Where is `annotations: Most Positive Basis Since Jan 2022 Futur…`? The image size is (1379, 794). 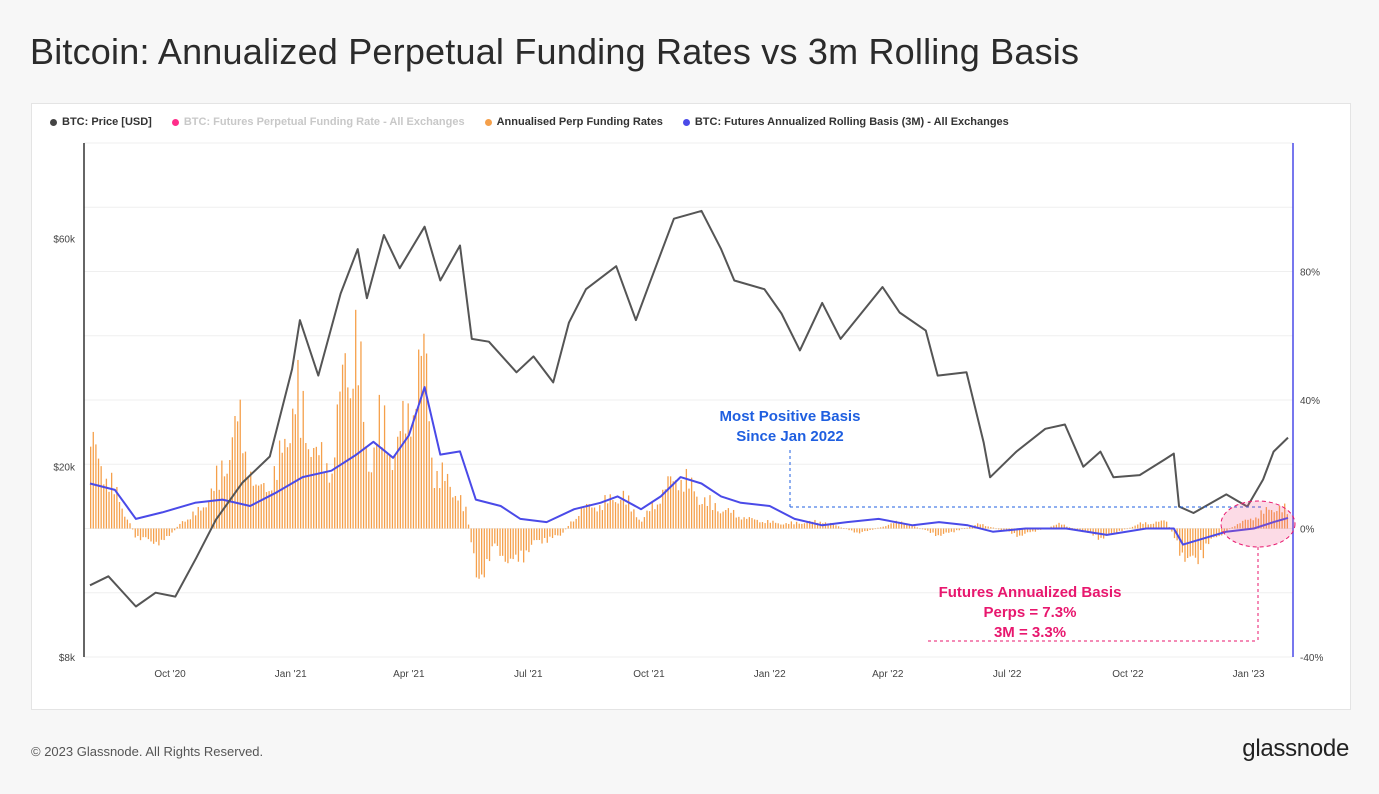
annotations: Most Positive Basis Since Jan 2022 Futur… is located at coordinates (1008, 525).